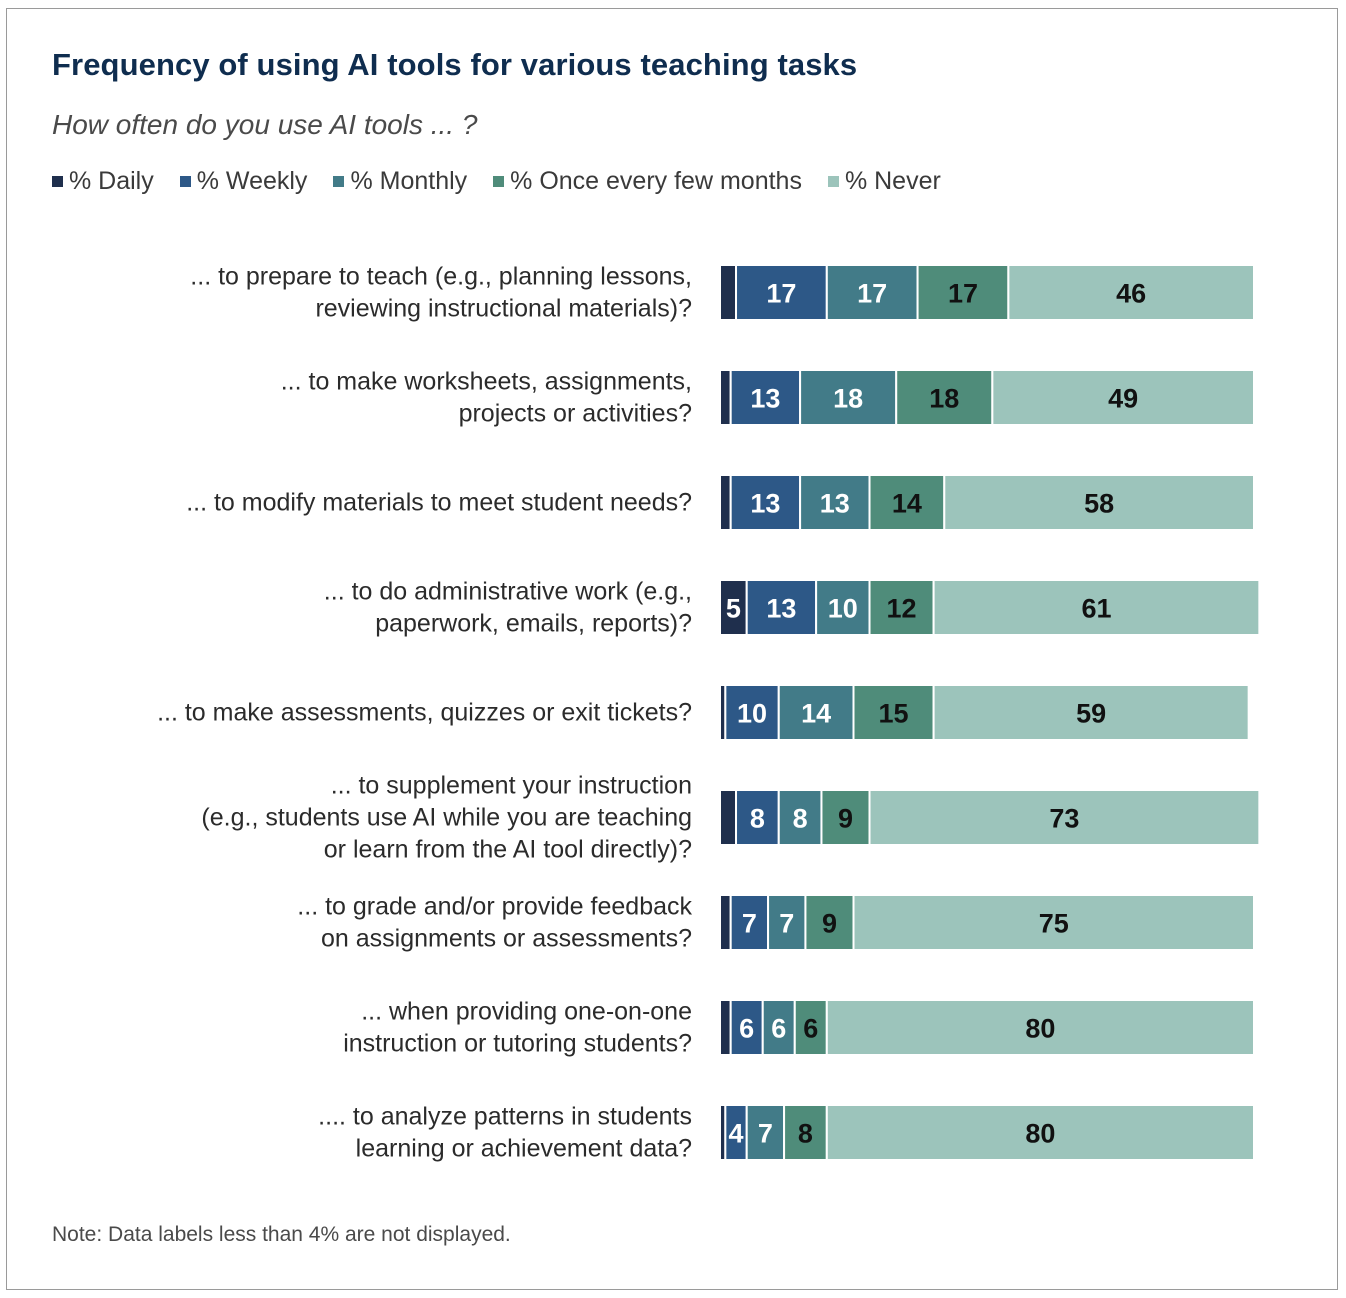 The height and width of the screenshot is (1298, 1346). What do you see at coordinates (265, 124) in the screenshot?
I see `chart-subtitle: How often do you use AI tools ... ?` at bounding box center [265, 124].